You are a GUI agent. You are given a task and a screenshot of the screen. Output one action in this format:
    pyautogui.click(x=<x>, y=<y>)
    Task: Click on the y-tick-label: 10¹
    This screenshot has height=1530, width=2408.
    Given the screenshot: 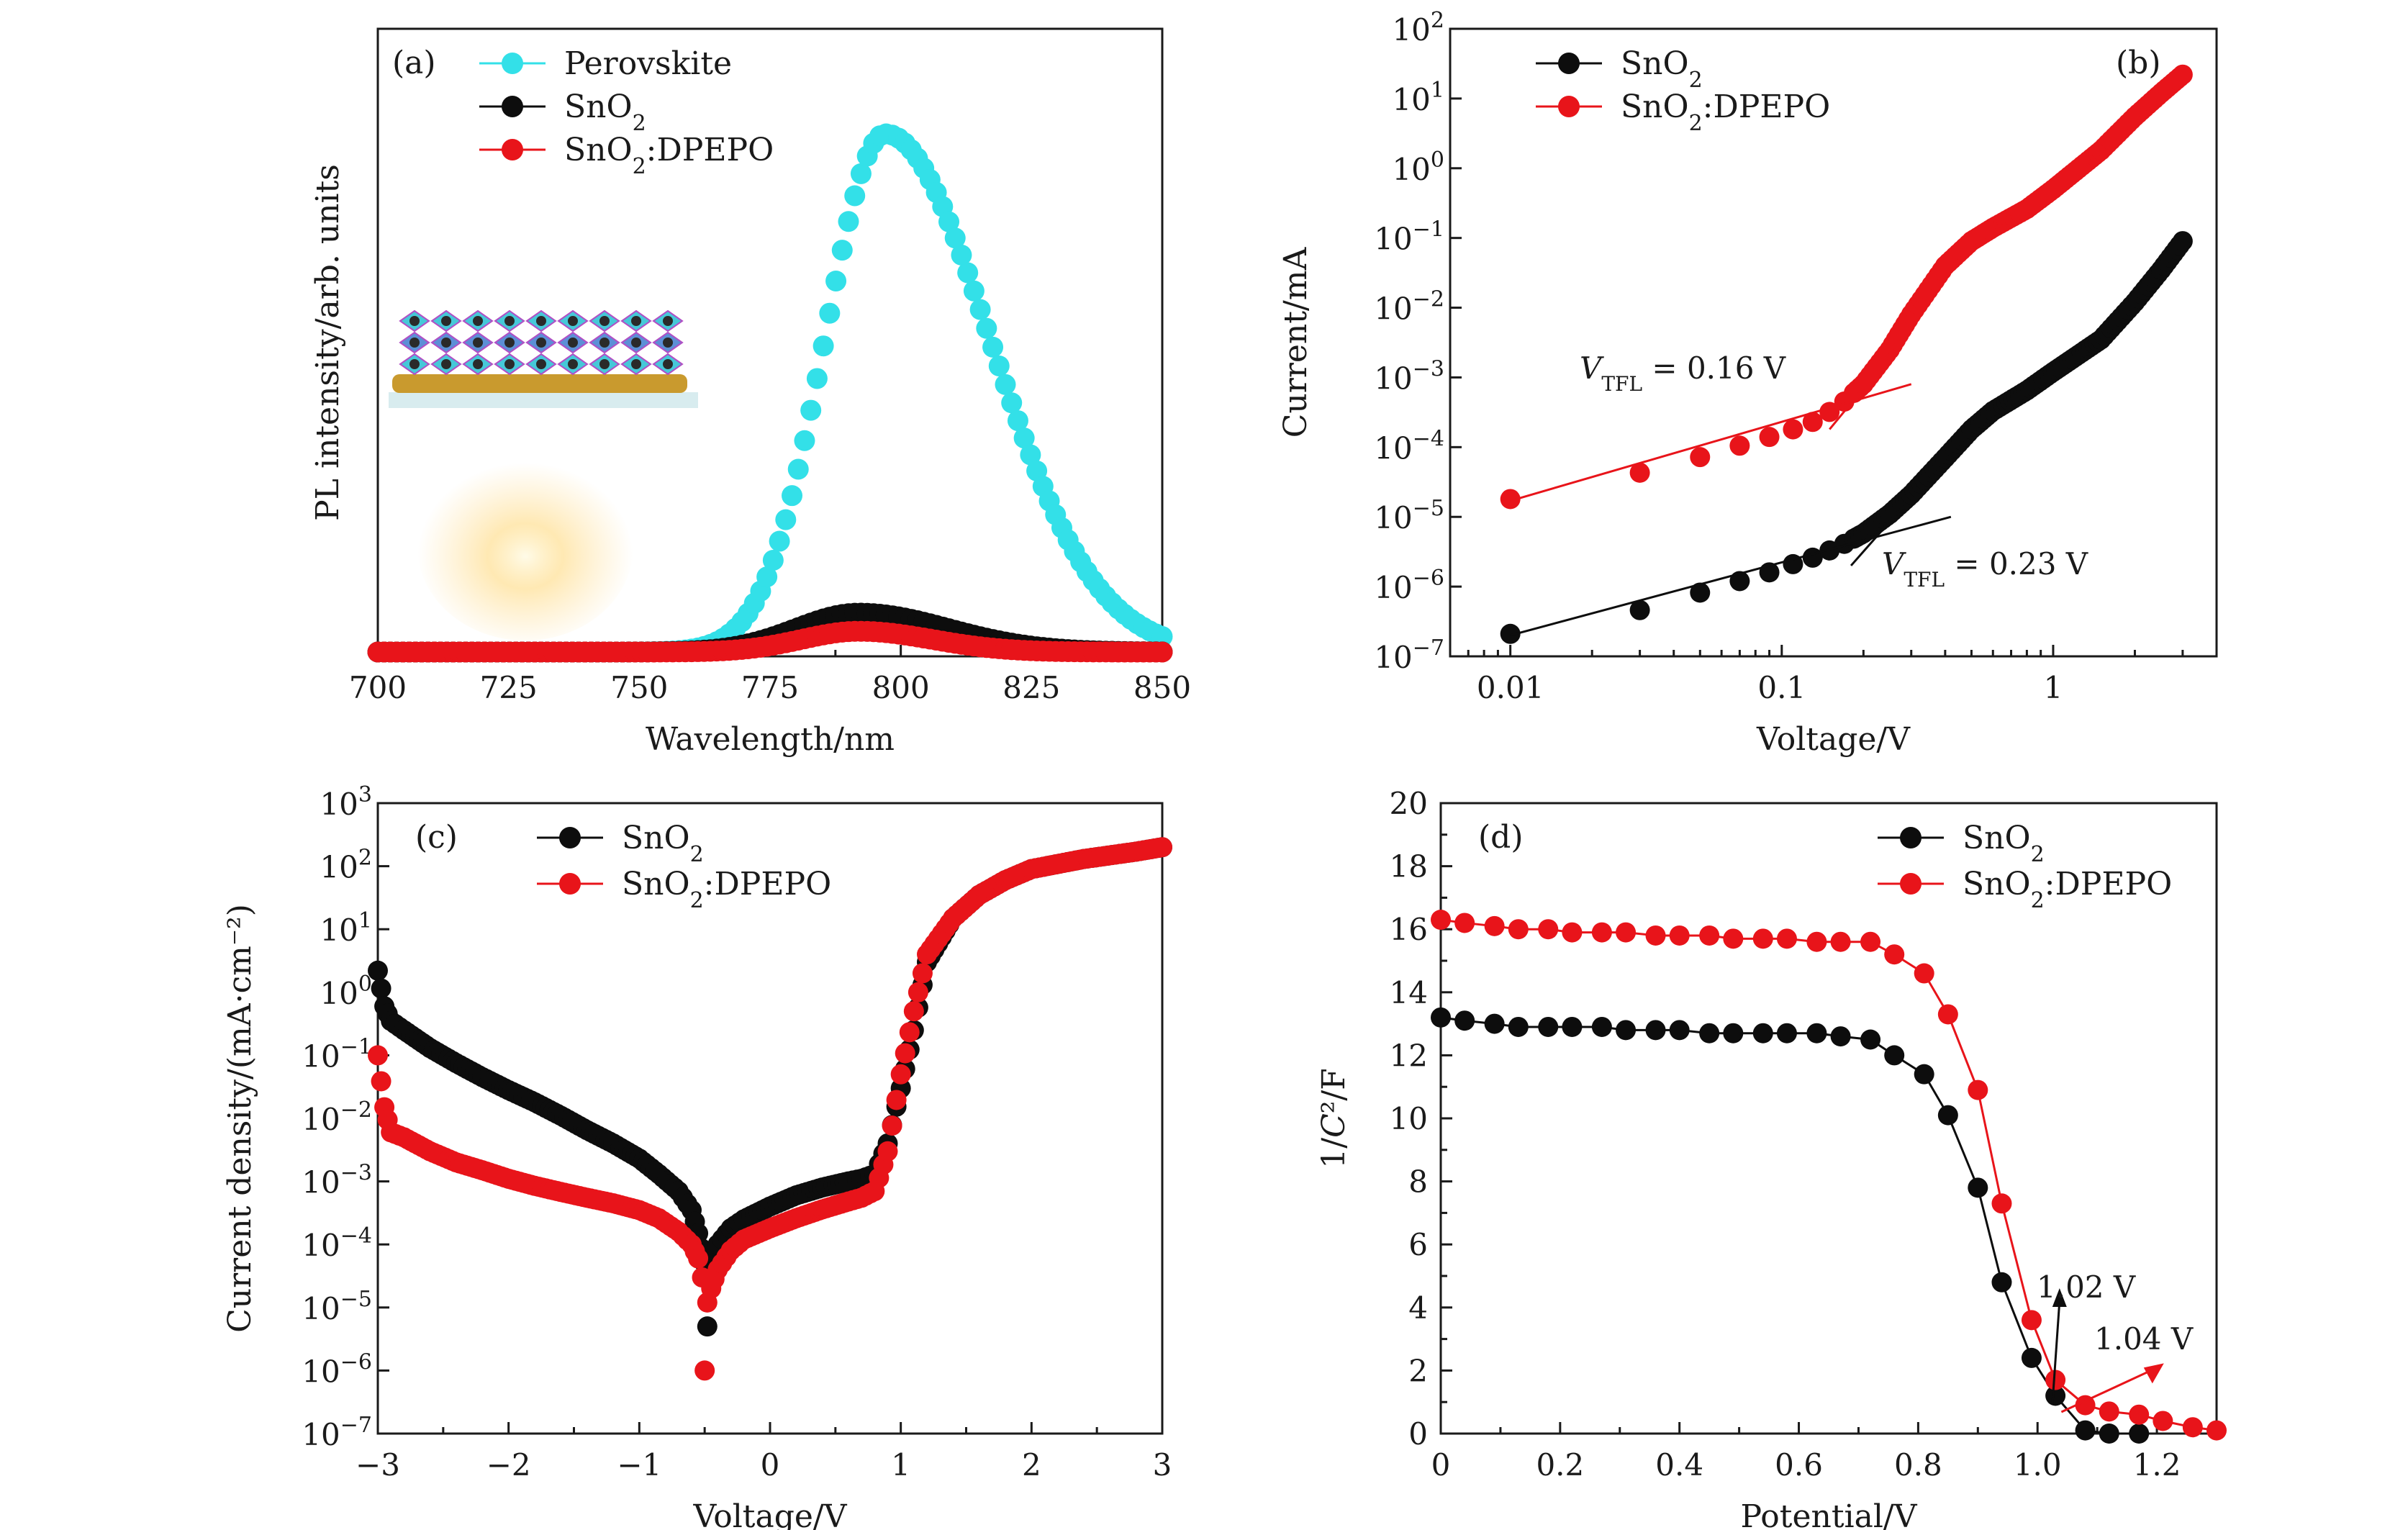 What is the action you would take?
    pyautogui.click(x=1418, y=97)
    